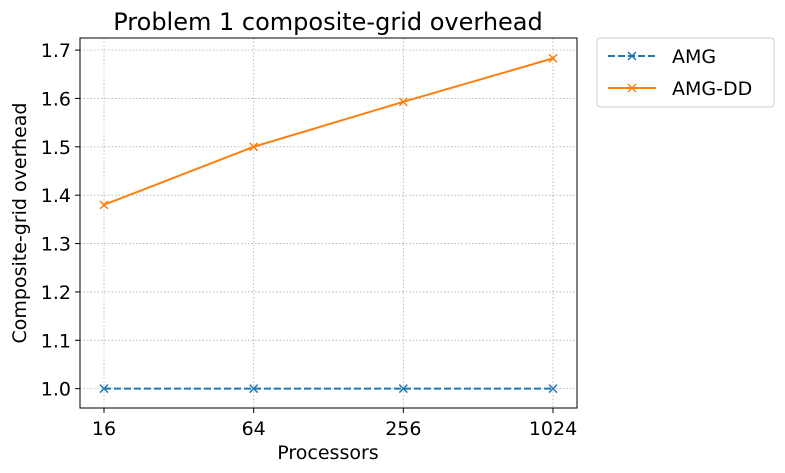  Describe the element at coordinates (254, 429) in the screenshot. I see `x-tick-label: 64` at that location.